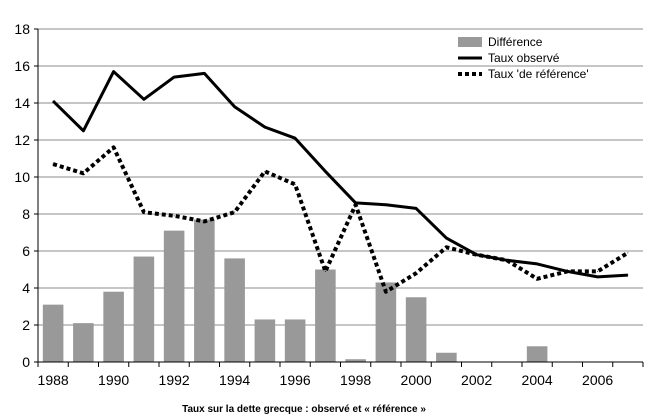  What do you see at coordinates (537, 380) in the screenshot?
I see `x-tick-label-2004: 2004` at bounding box center [537, 380].